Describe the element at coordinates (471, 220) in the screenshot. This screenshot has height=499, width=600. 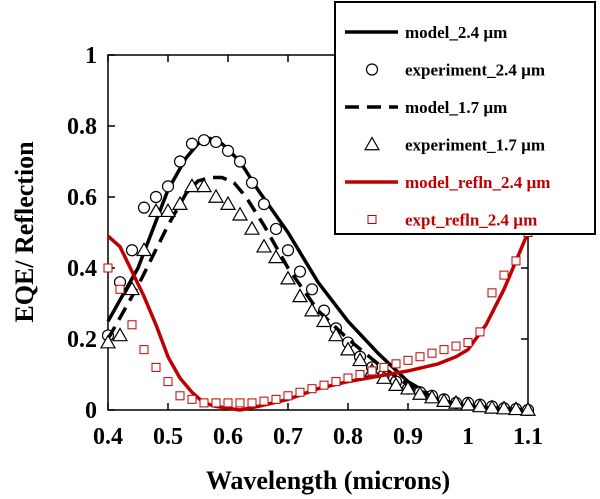
I see `legend-label-5: expt_refln_2.4 µm` at that location.